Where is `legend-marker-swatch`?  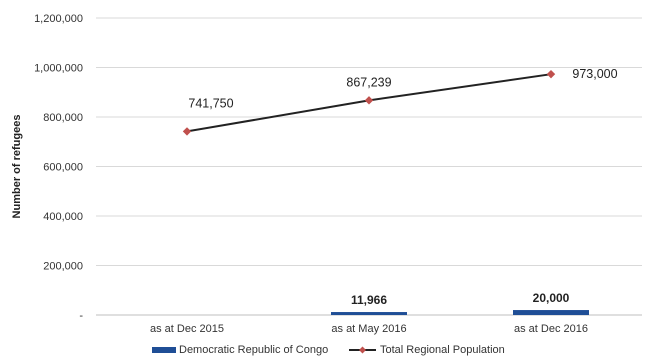
legend-marker-swatch is located at coordinates (362, 350).